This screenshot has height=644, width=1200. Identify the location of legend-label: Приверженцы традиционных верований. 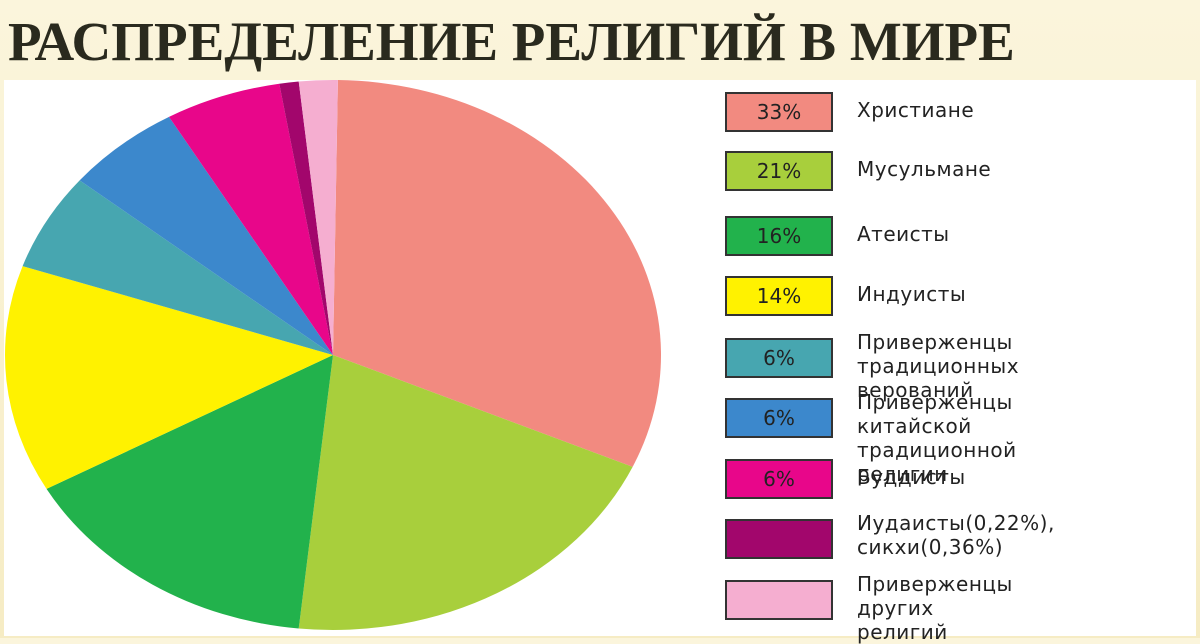
(938, 366).